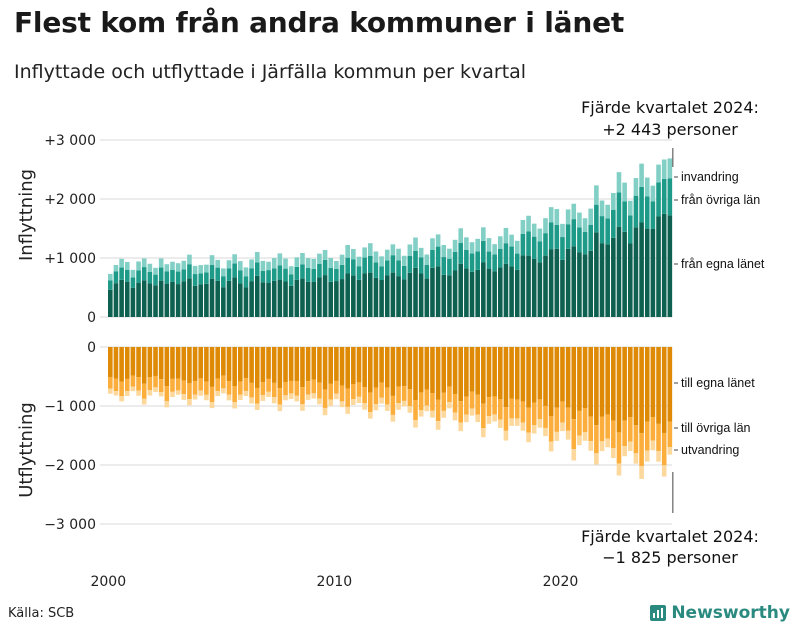 The height and width of the screenshot is (625, 800). I want to click on series-label-upper: invandring, so click(710, 177).